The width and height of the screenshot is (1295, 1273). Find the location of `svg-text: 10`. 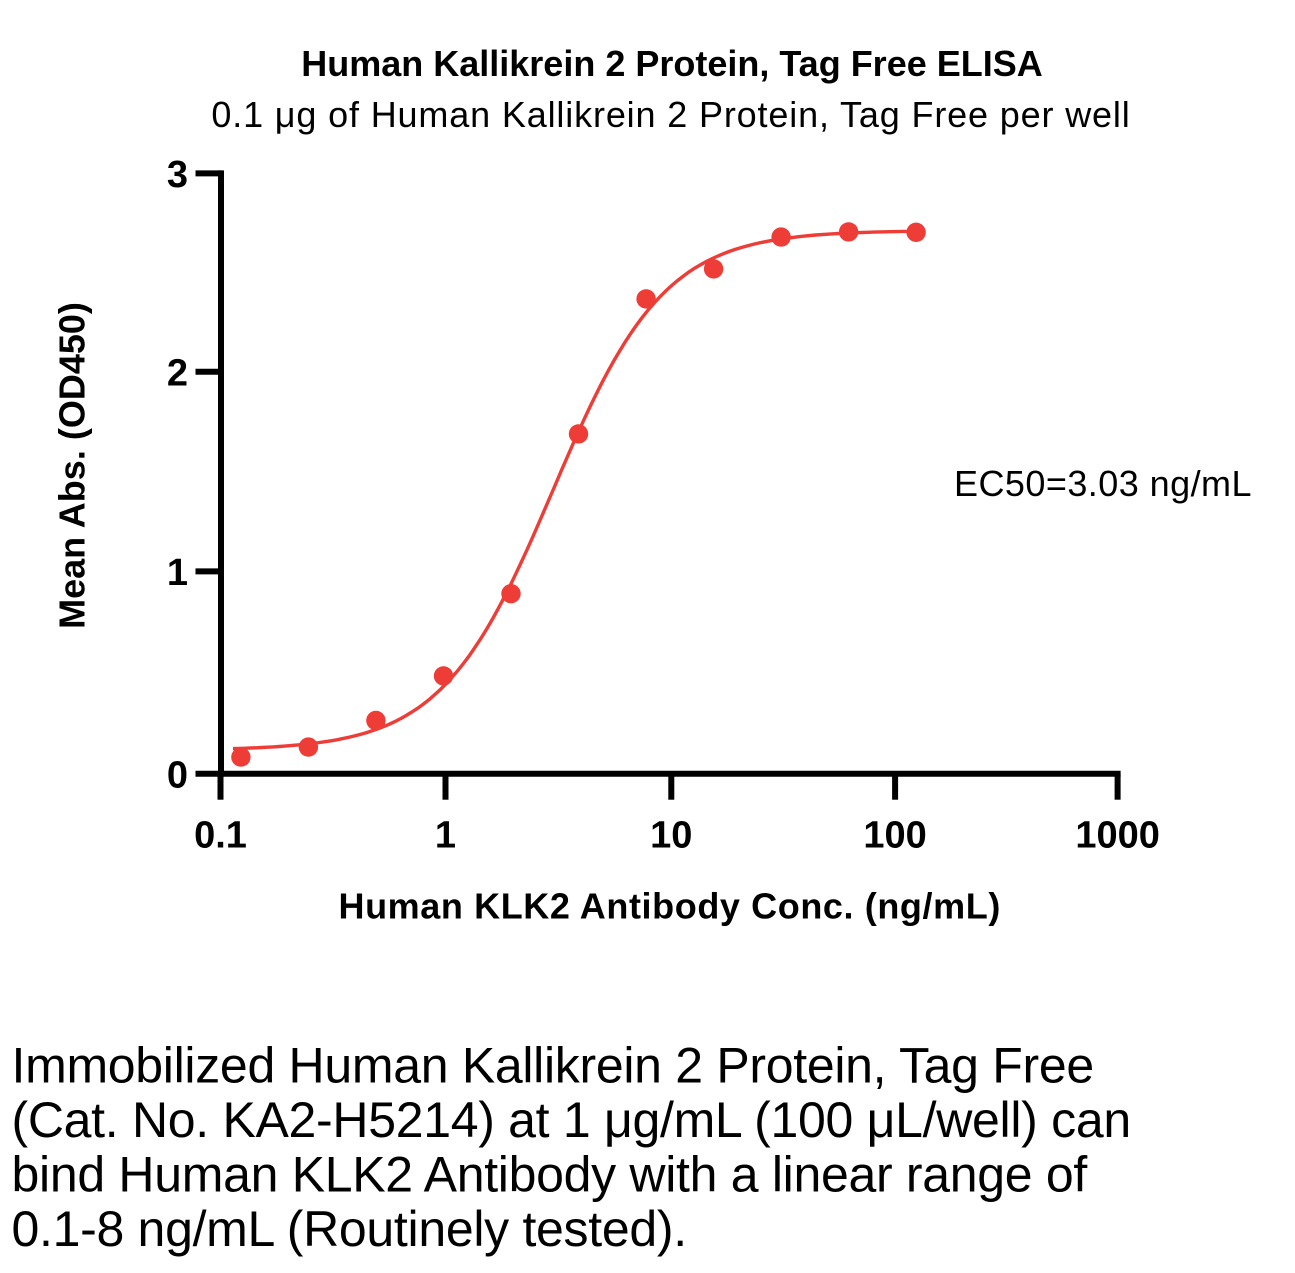

svg-text: 10 is located at coordinates (671, 836).